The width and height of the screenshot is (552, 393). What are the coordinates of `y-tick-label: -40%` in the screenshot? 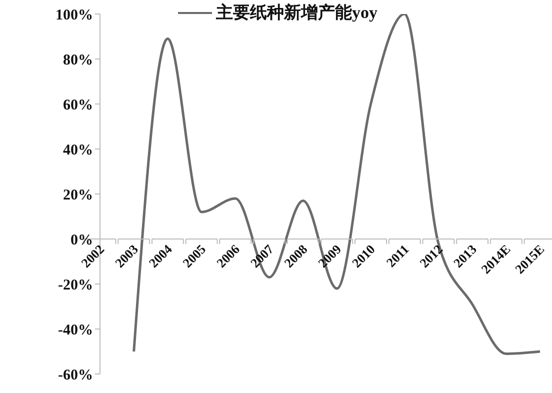 It's located at (75, 330).